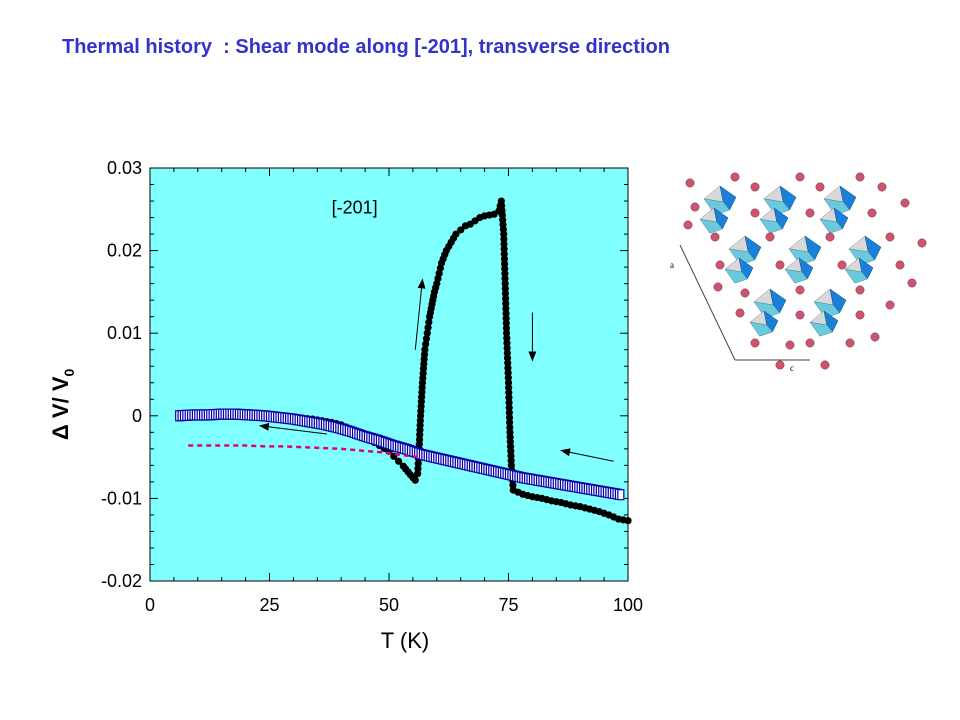  Describe the element at coordinates (124, 333) in the screenshot. I see `y-tick-label: 0.01` at that location.